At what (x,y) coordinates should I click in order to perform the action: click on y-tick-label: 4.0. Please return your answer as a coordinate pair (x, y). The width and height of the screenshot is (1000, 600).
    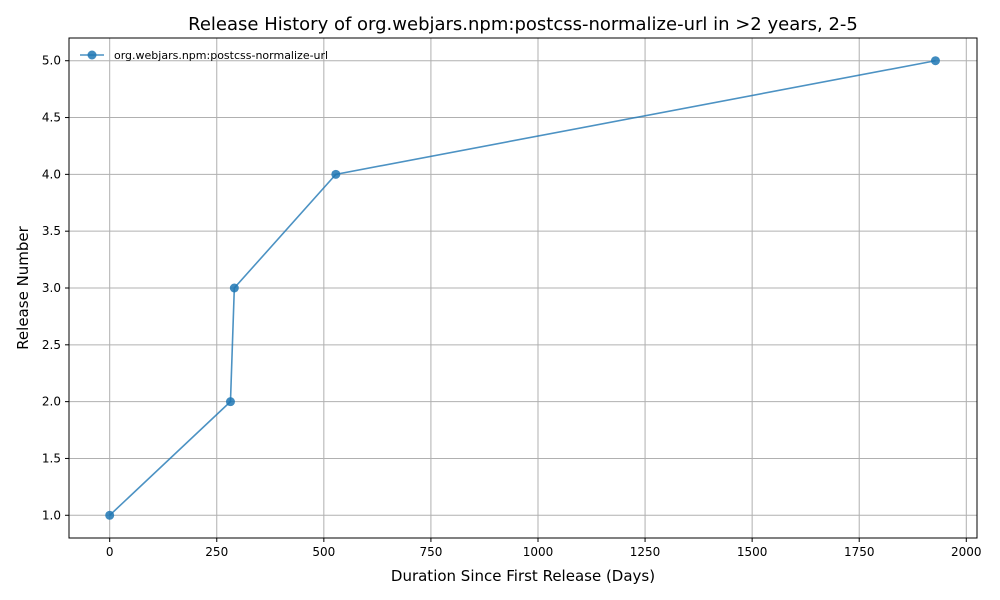
    Looking at the image, I should click on (51, 174).